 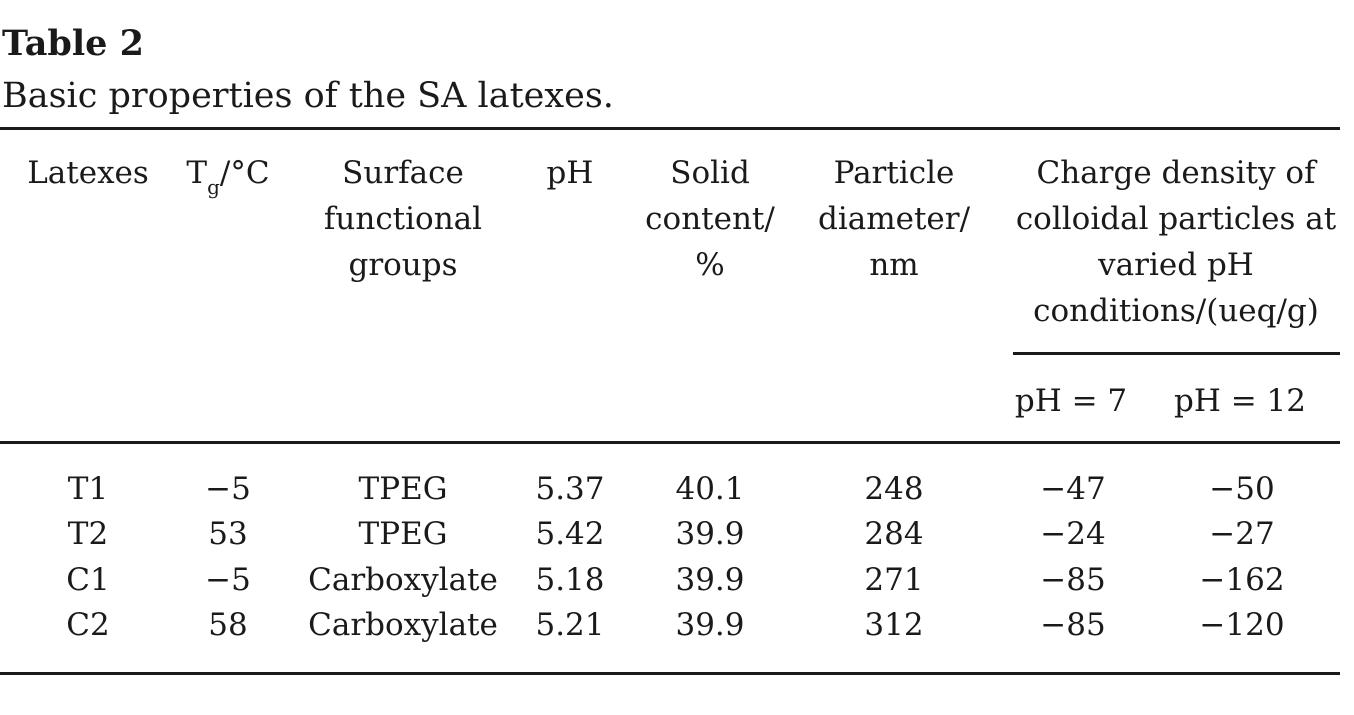 I want to click on charge-subheader-rule, so click(x=1176, y=353).